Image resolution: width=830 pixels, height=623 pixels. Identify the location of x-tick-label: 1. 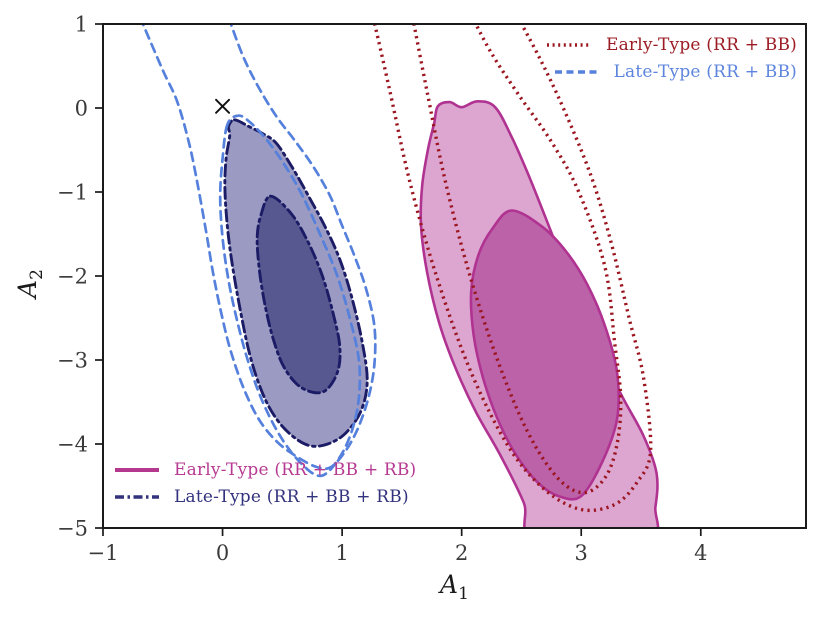
(341, 553).